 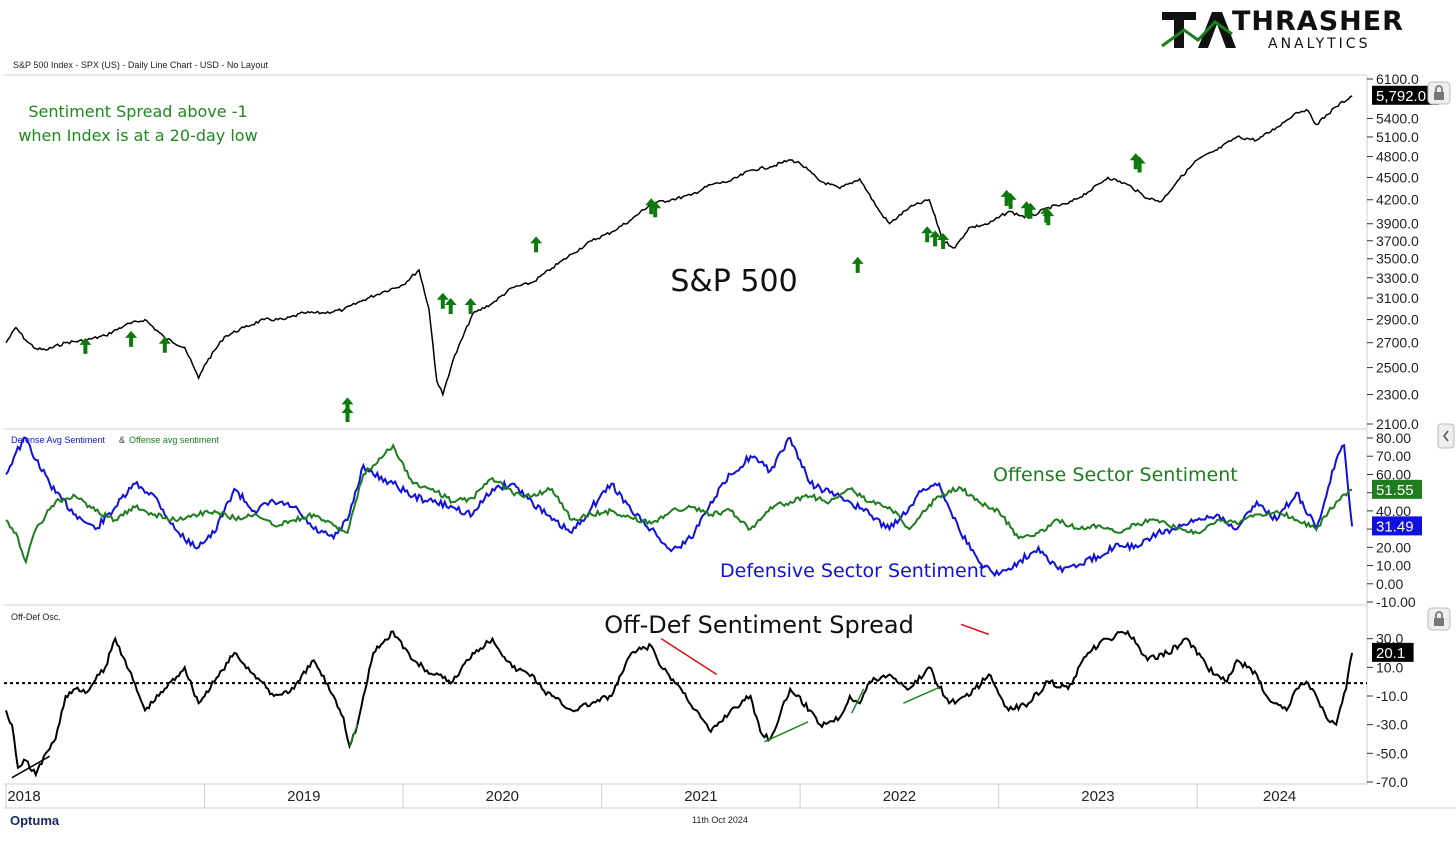 What do you see at coordinates (1390, 653) in the screenshot?
I see `spread-last-value: 20.1` at bounding box center [1390, 653].